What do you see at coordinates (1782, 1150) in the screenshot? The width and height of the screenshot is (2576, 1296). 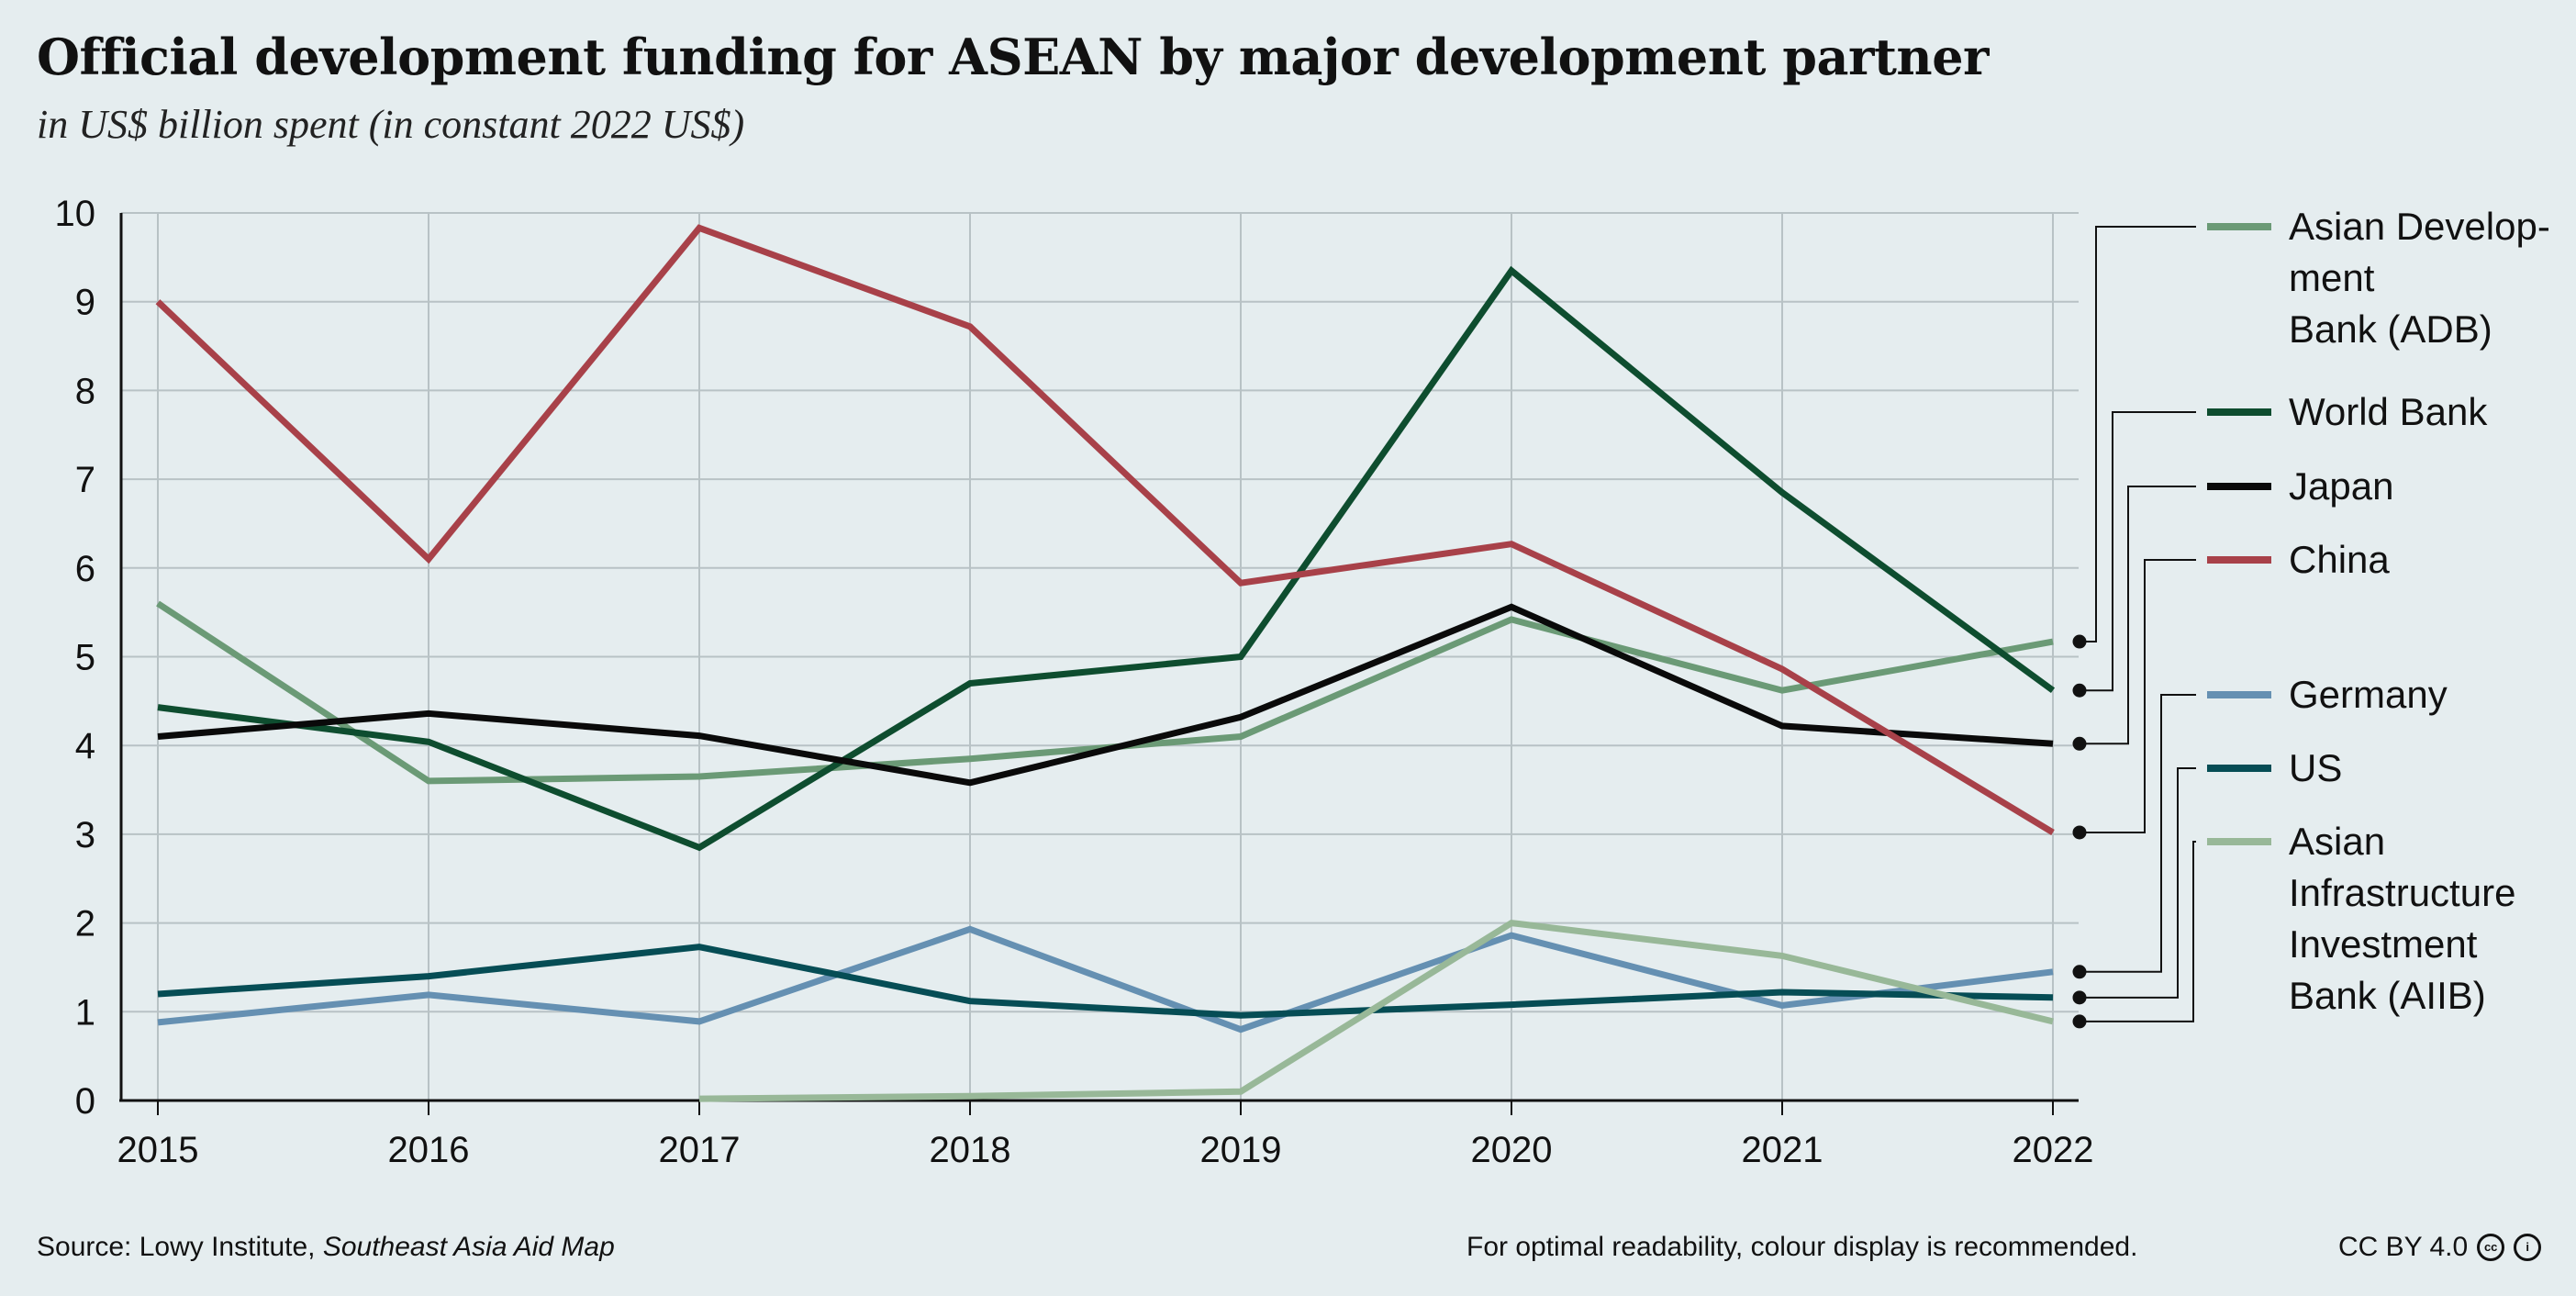 I see `x-tick-label: 2021` at bounding box center [1782, 1150].